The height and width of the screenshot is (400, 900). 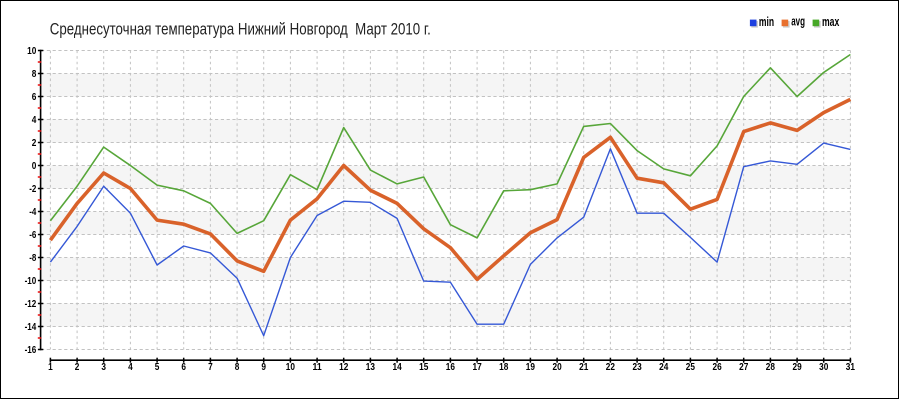 I want to click on svg-text: 23, so click(x=638, y=367).